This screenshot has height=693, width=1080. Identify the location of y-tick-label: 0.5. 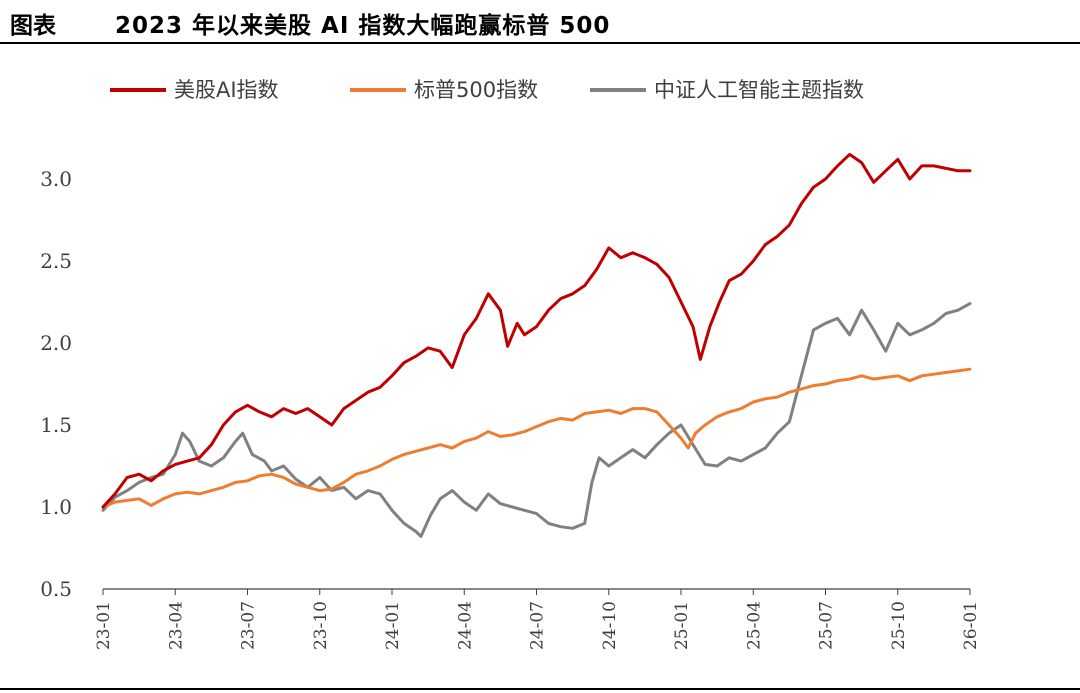
(56, 589).